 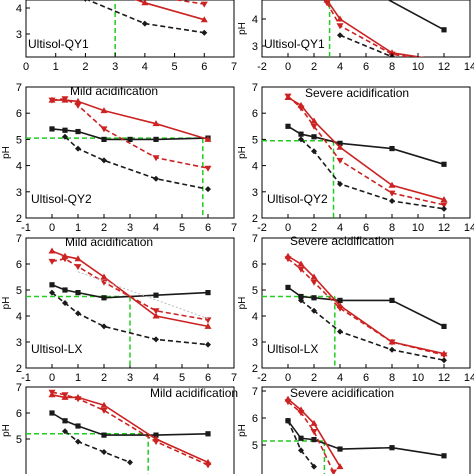 What do you see at coordinates (58, 44) in the screenshot?
I see `soil-label: Ultisol-QY1` at bounding box center [58, 44].